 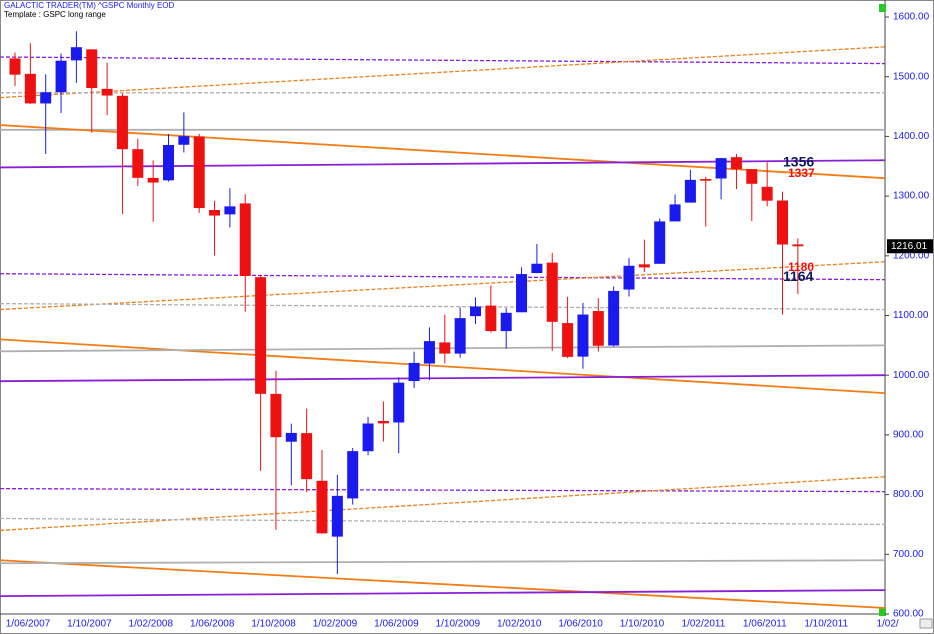 I want to click on y-tick-label: 1600.00, so click(x=911, y=17).